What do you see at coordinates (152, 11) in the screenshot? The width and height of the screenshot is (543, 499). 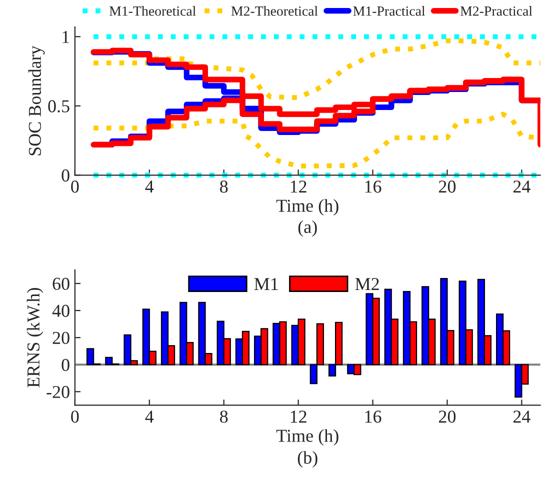 I see `legend-label: M1-Theoretical` at bounding box center [152, 11].